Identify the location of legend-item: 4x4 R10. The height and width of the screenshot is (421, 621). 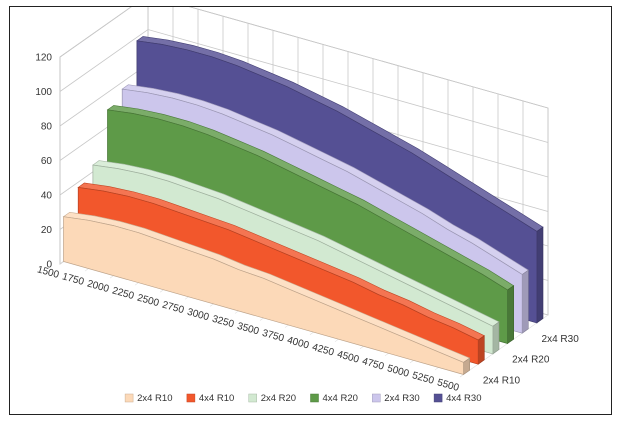
(210, 398).